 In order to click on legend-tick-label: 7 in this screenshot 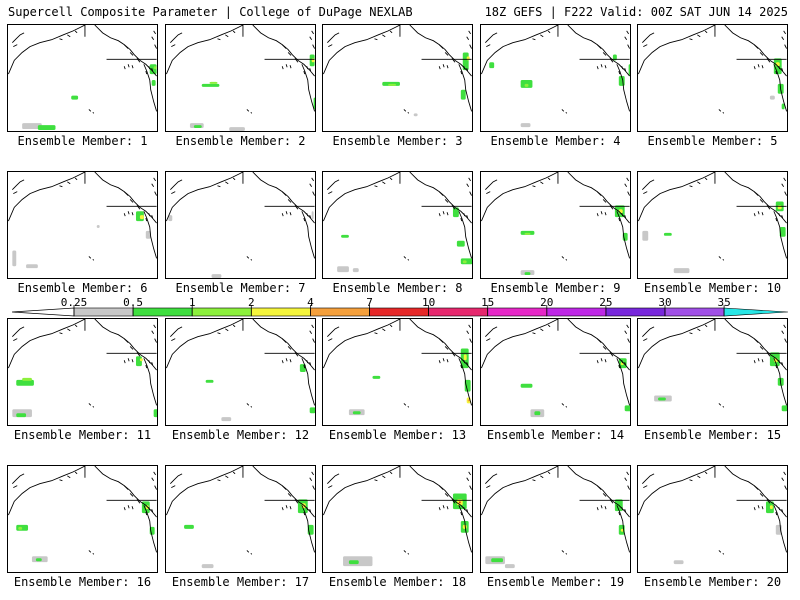, I will do `click(369, 302)`.